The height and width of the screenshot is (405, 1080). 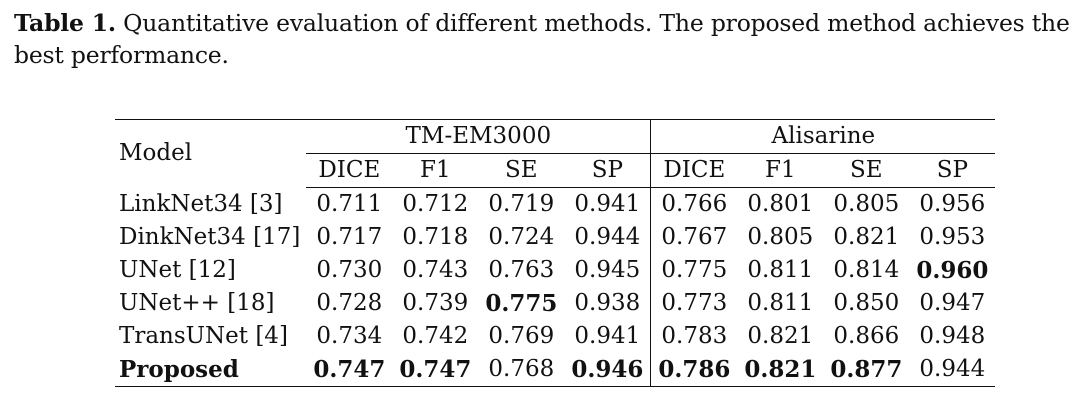 I want to click on metric-header-row: DICE F1 SE SP DICE F1 SE SP, so click(x=555, y=170).